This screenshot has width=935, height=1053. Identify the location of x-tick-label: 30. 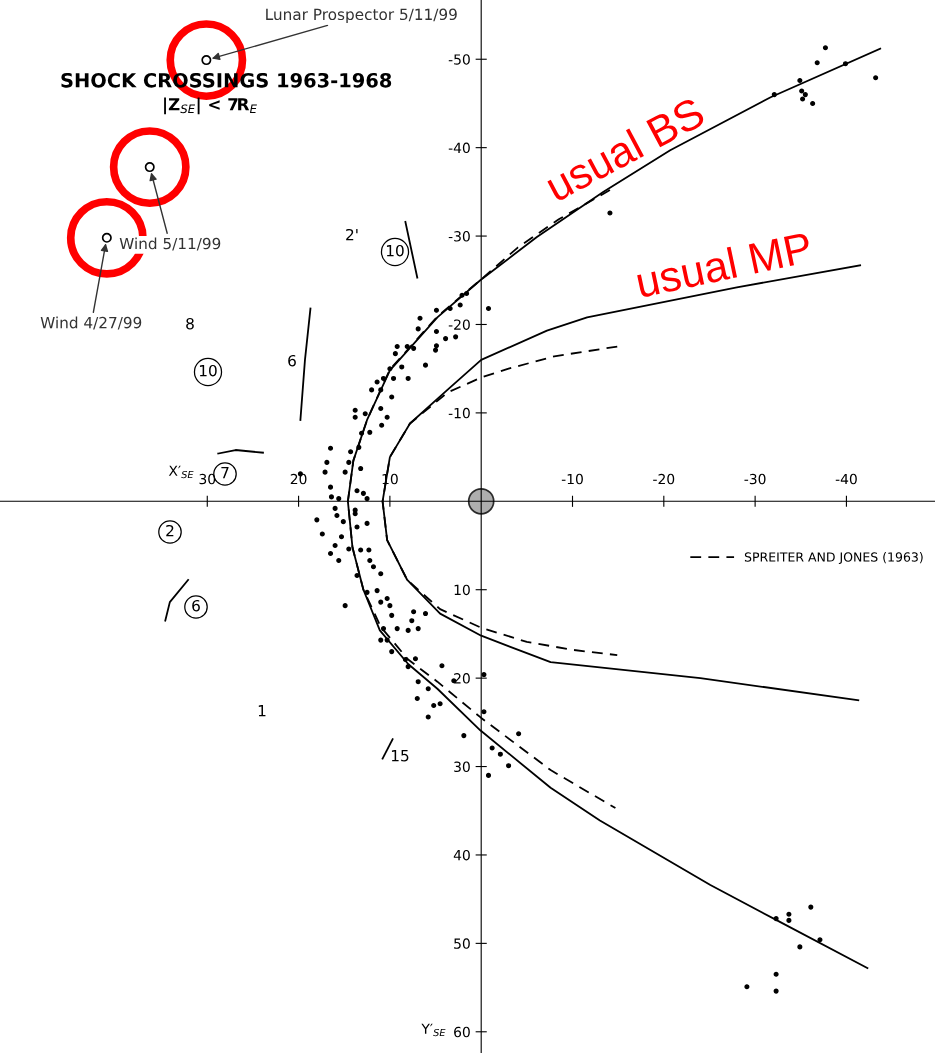
(207, 479).